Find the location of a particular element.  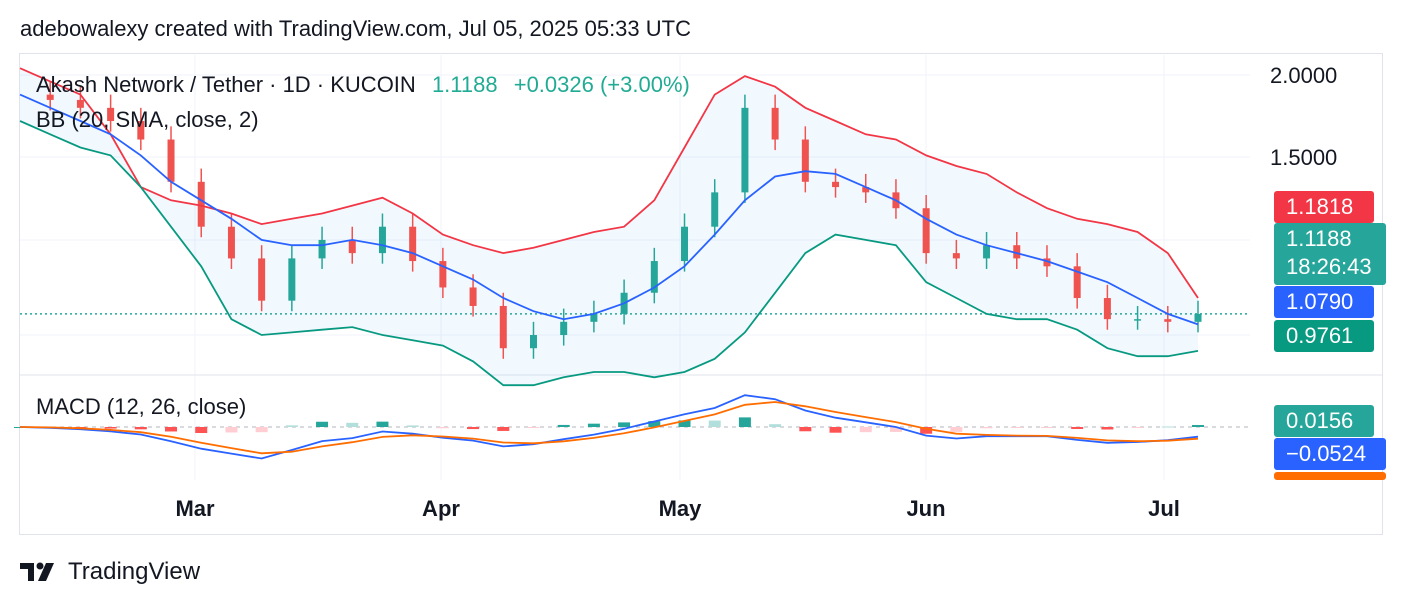

macd-legend: MACD (12, 26, close) is located at coordinates (141, 407).